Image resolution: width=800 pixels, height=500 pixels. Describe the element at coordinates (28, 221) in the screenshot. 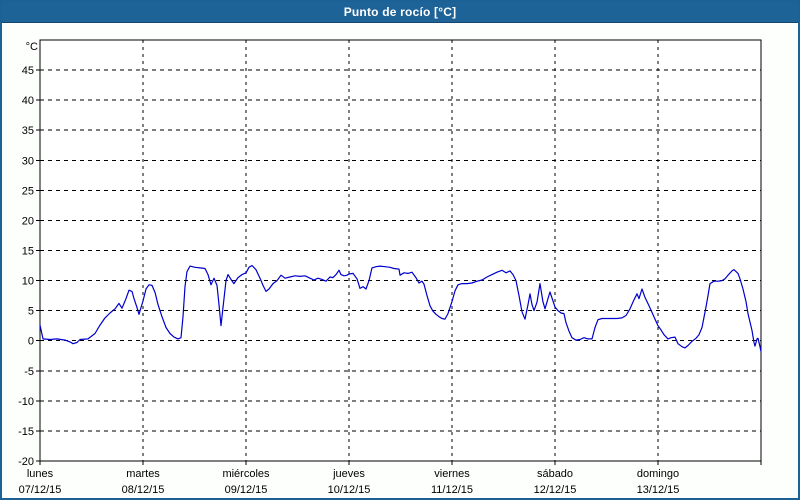

I see `y-tick-label: 20` at that location.